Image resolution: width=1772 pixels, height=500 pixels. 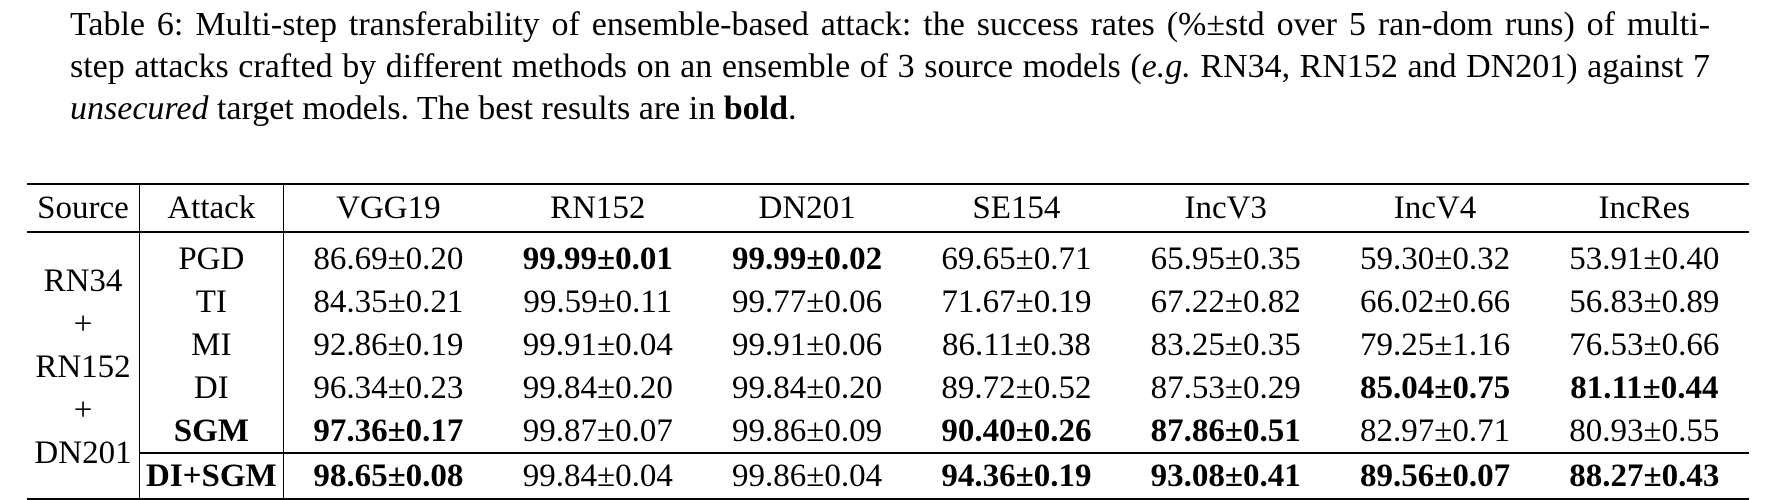 I want to click on result-cell-incv4: 66.02±0.66, so click(x=1435, y=301).